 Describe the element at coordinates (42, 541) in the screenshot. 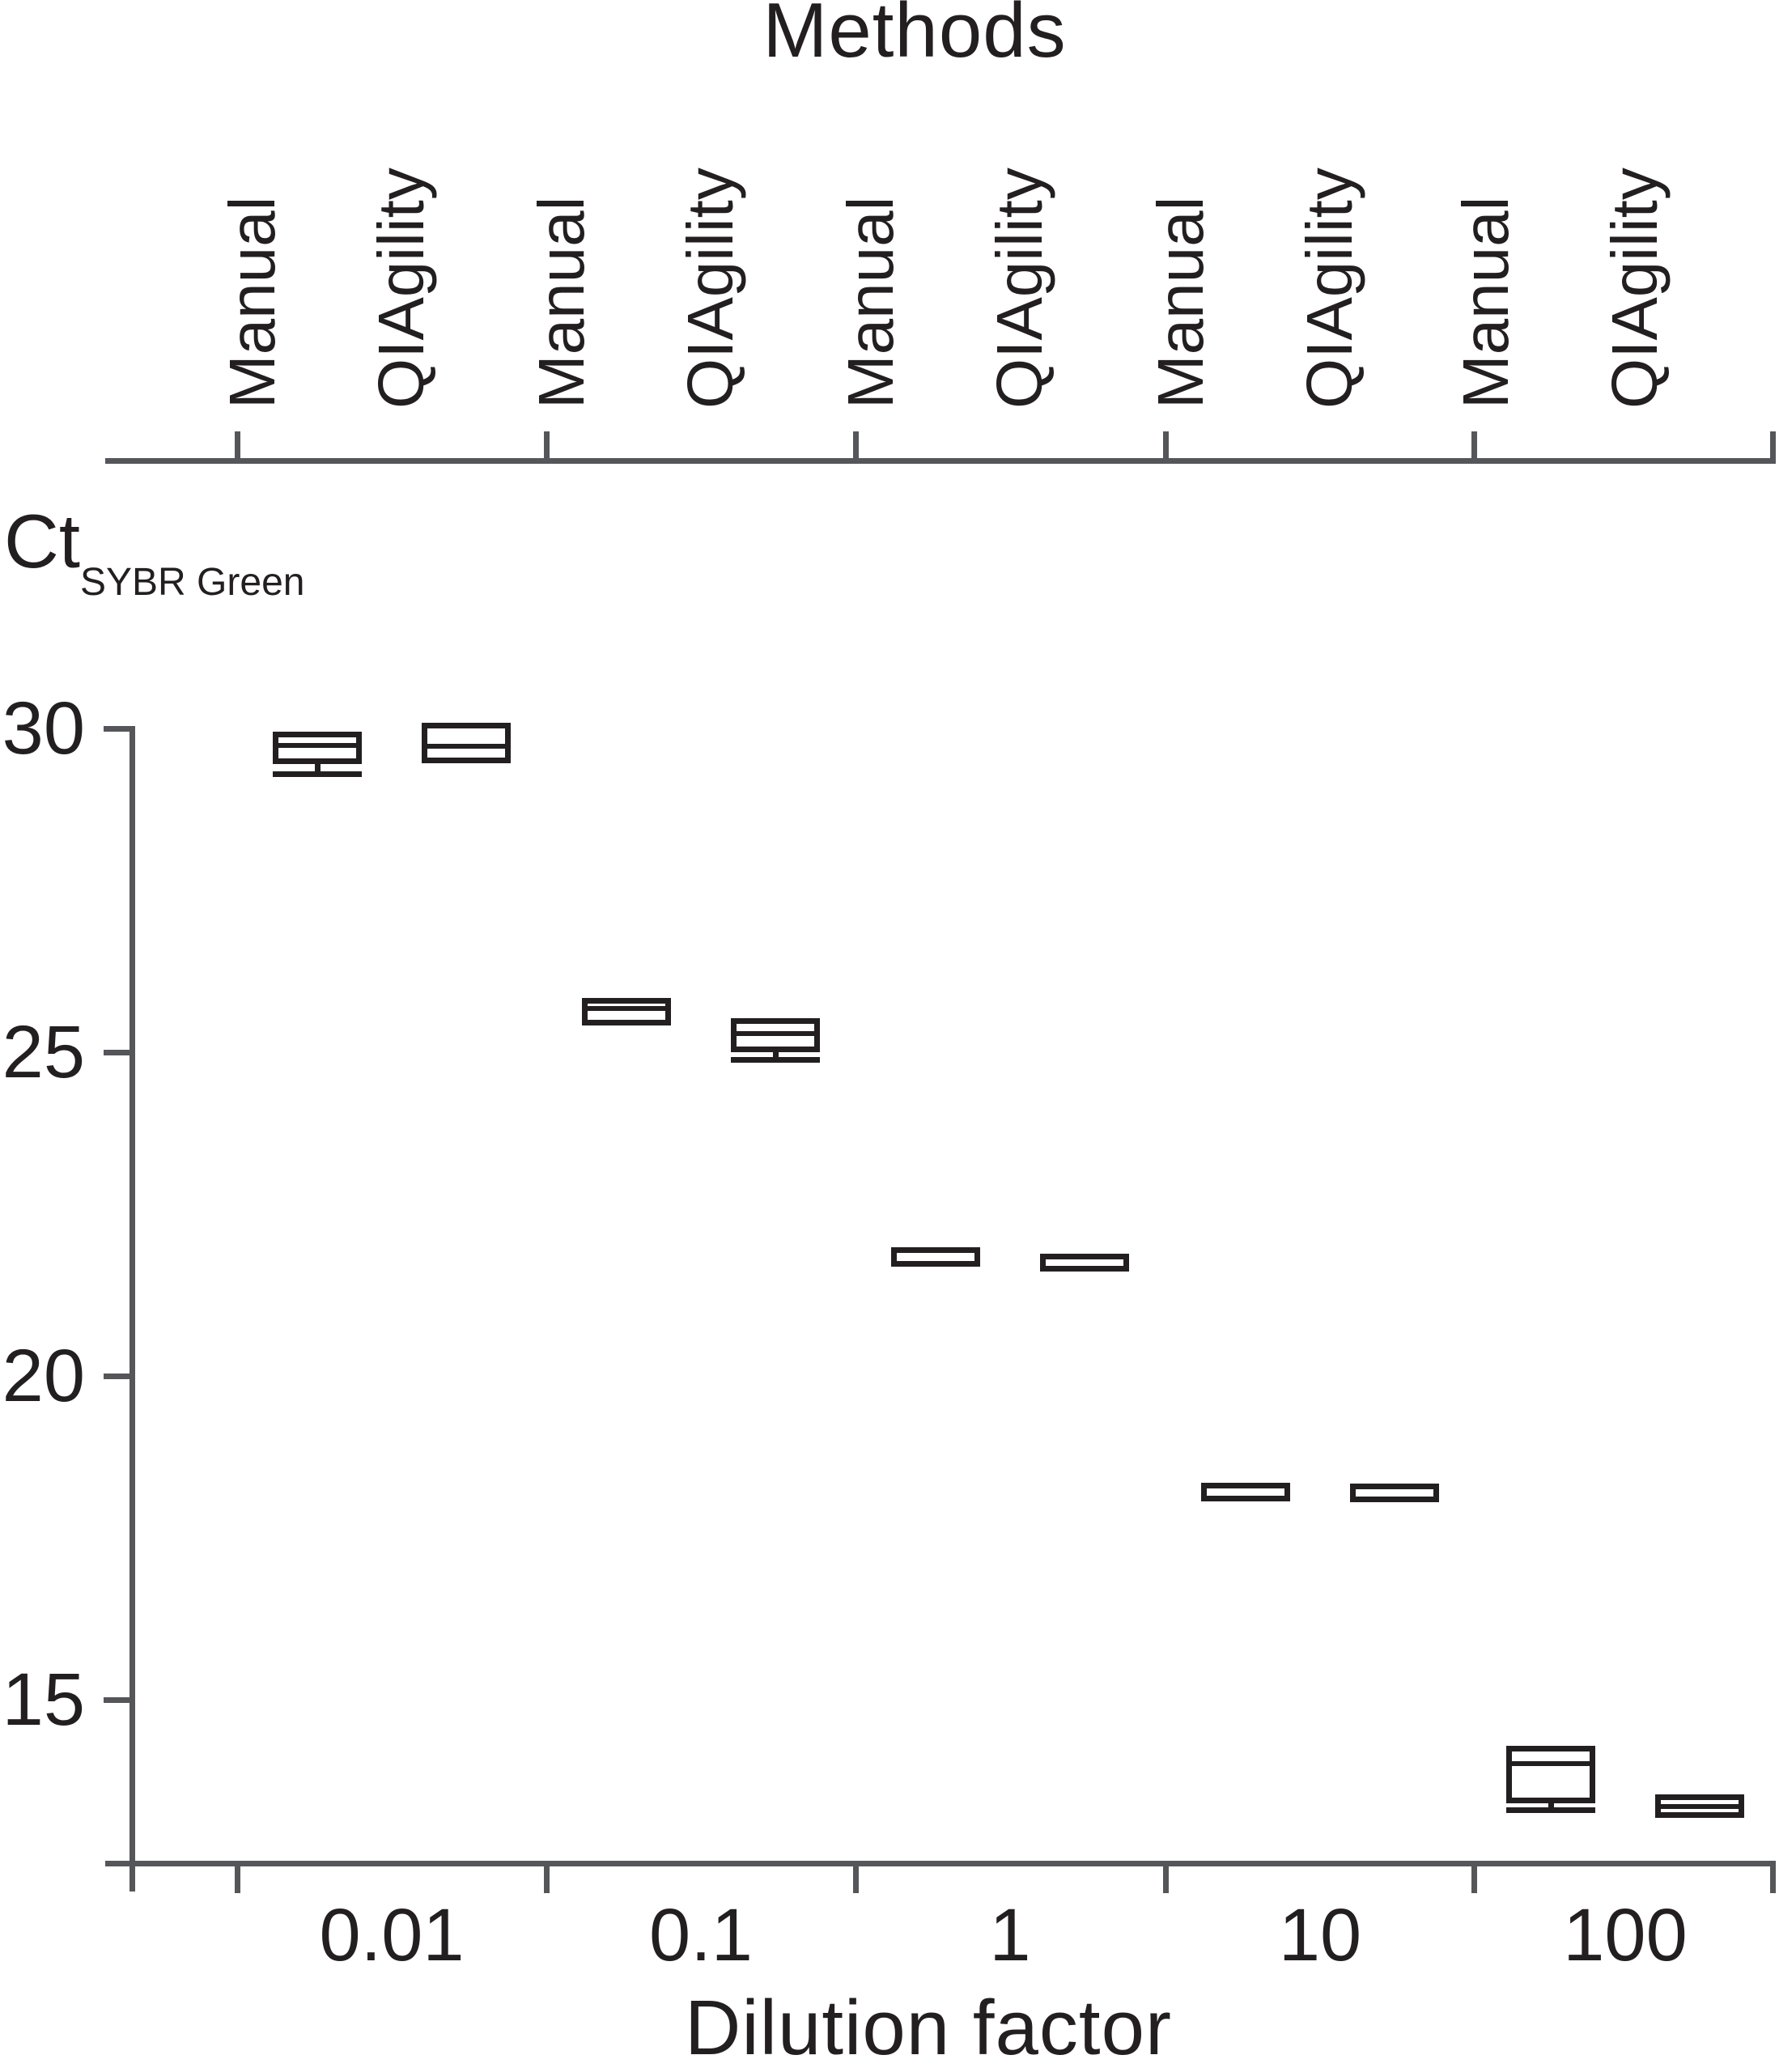

I see `y-axis-label-main: Ct` at that location.